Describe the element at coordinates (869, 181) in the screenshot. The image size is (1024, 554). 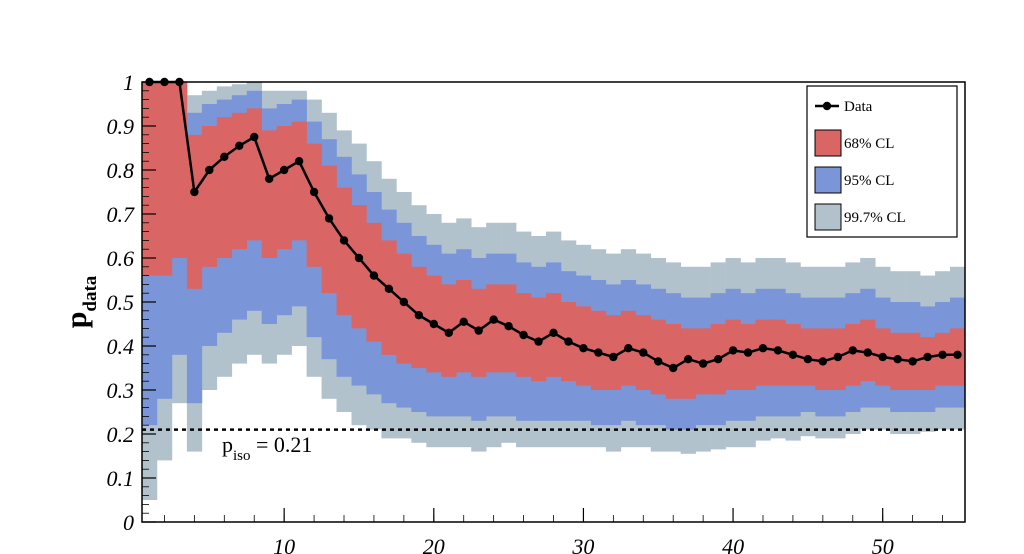
I see `legend-label: 95% CL` at that location.